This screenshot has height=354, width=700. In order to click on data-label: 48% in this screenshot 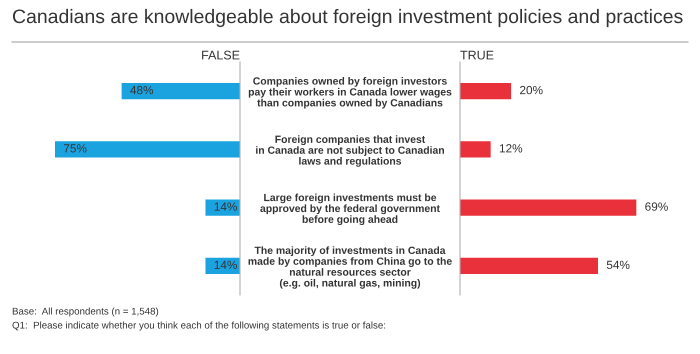, I will do `click(142, 90)`.